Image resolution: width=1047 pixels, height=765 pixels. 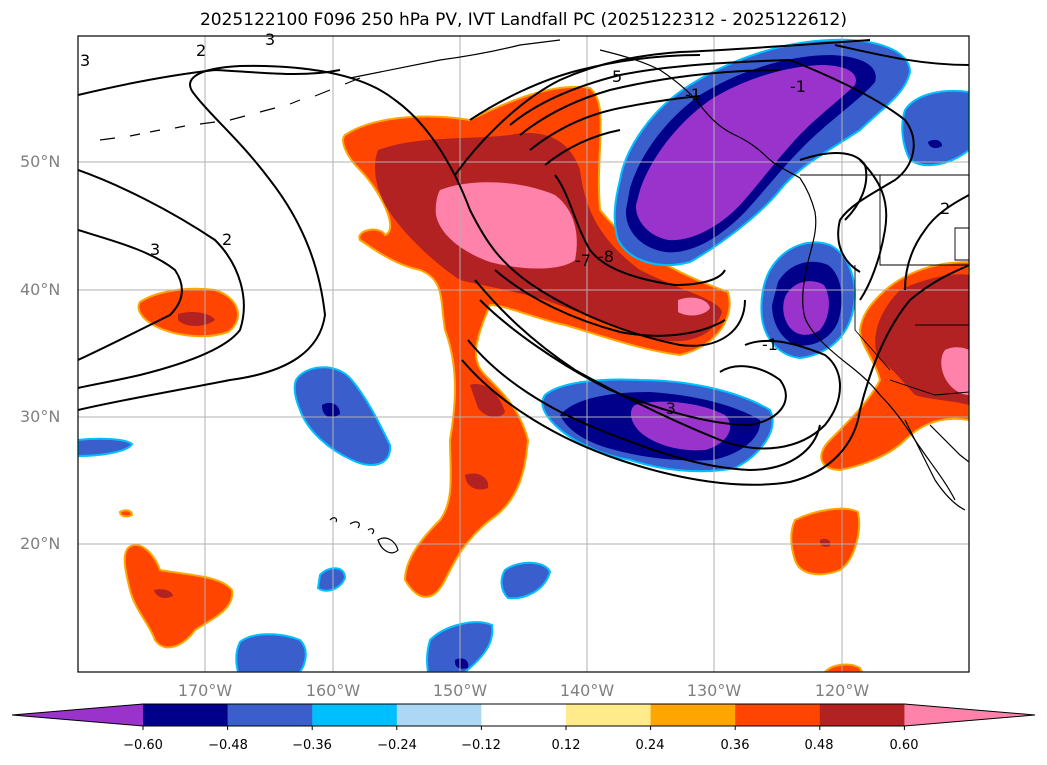 I want to click on colorbar-tick-label: 0.48, so click(x=819, y=745).